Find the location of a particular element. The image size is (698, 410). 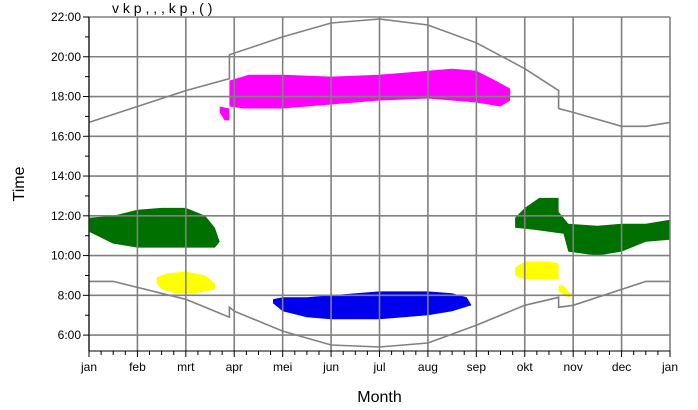

y-tick-label: 6:00 is located at coordinates (70, 335).